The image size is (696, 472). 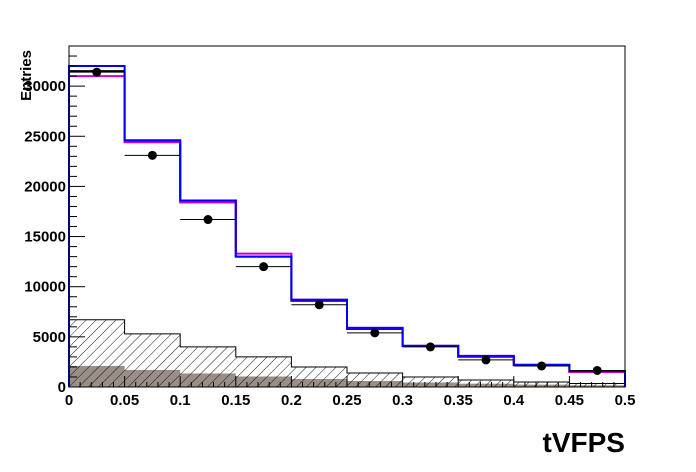 I want to click on y-tick-label: 5000, so click(x=49, y=337).